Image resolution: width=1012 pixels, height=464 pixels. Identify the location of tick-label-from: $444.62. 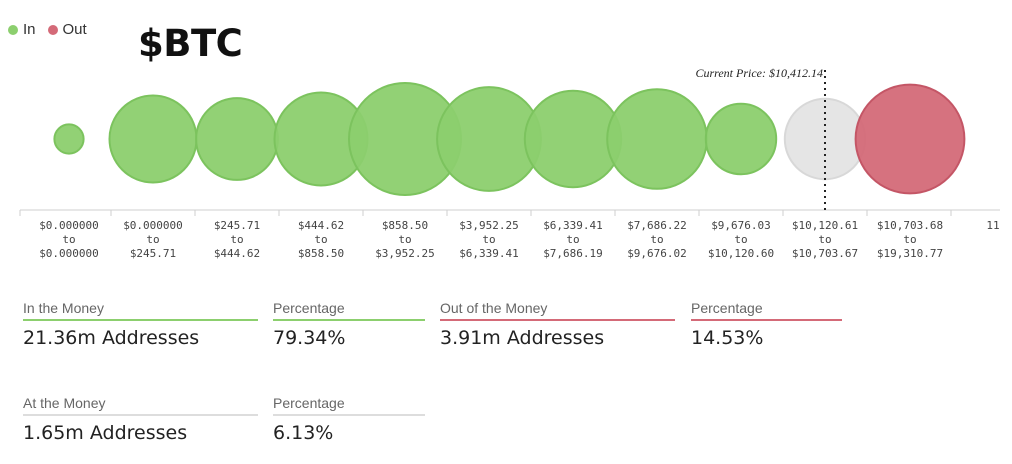
(321, 225).